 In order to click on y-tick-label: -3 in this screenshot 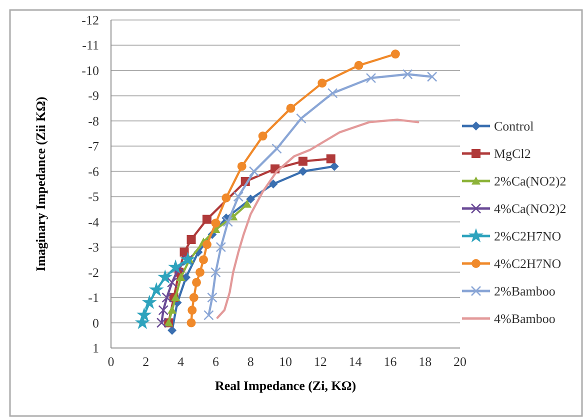, I will do `click(93, 247)`.